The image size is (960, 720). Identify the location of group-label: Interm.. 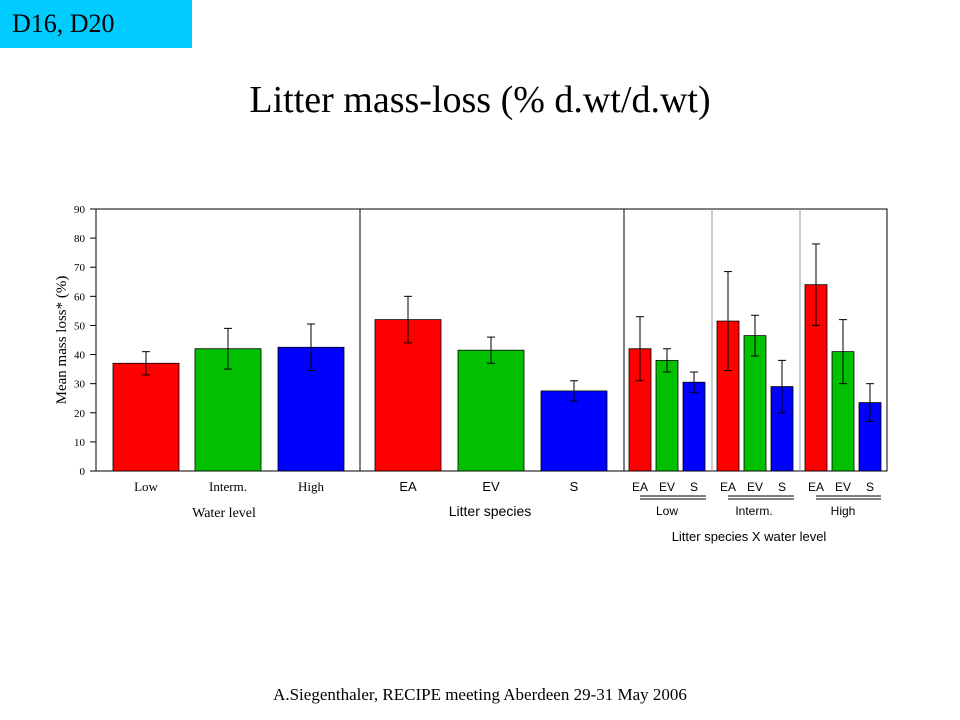
(753, 511).